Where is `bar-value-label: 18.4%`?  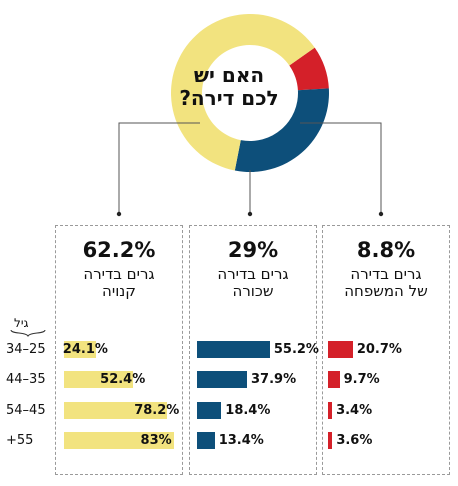 bar-value-label: 18.4% is located at coordinates (248, 410).